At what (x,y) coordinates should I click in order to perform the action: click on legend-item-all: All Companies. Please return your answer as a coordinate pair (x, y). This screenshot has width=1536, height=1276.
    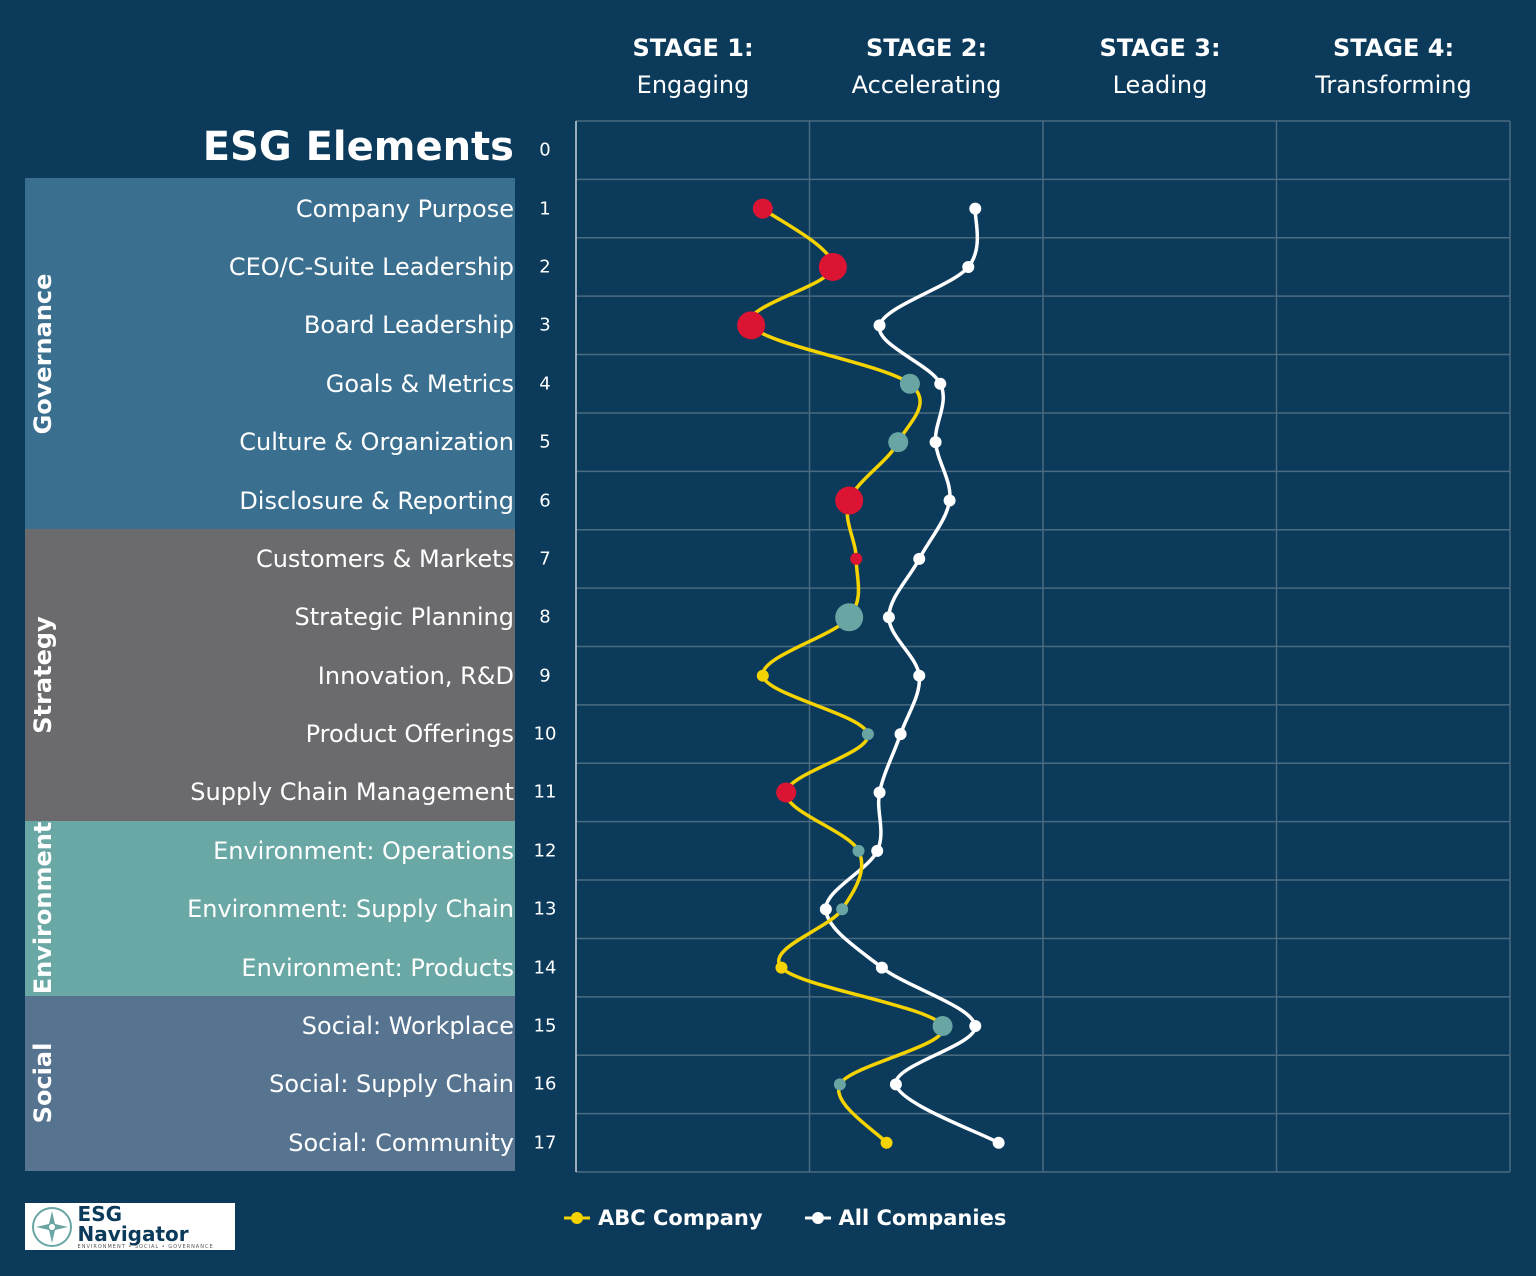
    Looking at the image, I should click on (905, 1218).